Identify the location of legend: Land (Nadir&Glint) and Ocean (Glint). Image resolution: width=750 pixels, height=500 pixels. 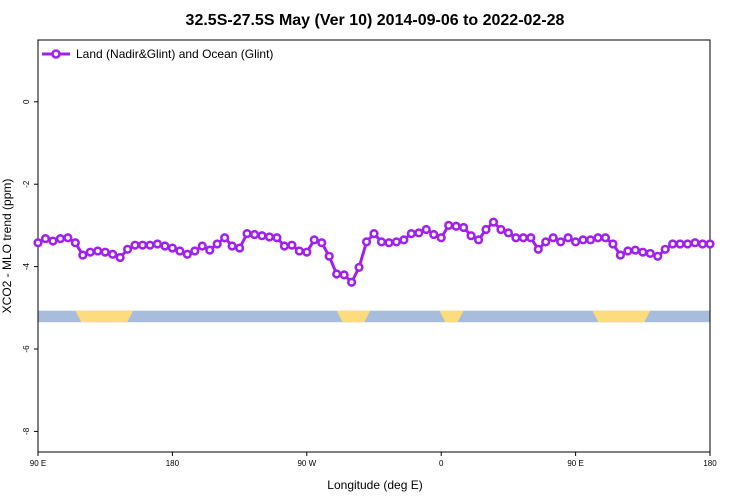
(157, 54).